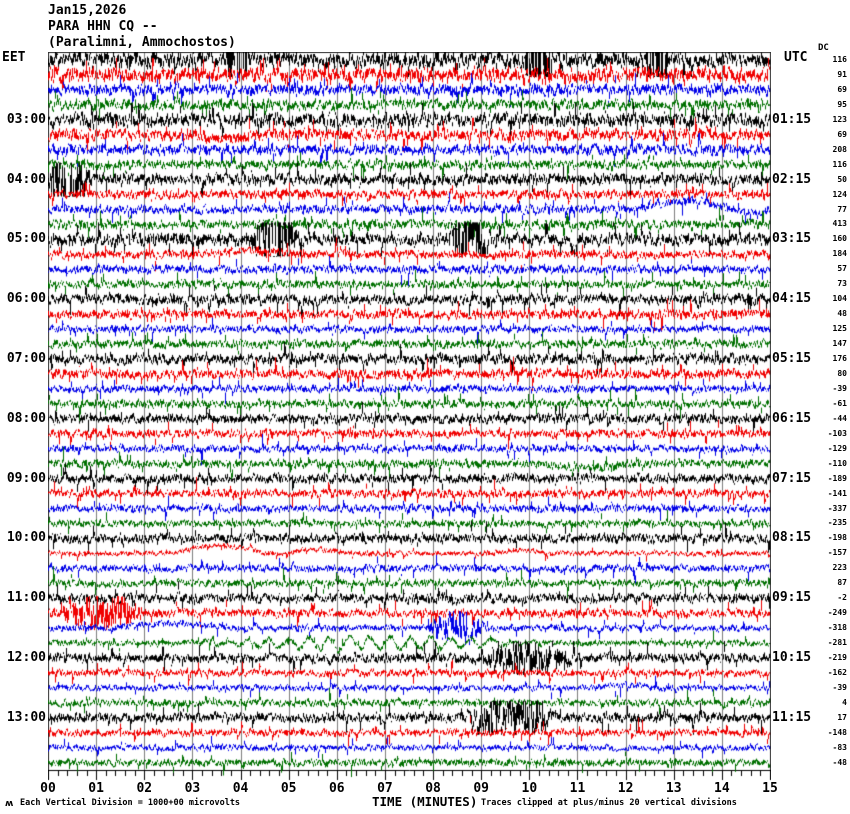 The height and width of the screenshot is (814, 850). Describe the element at coordinates (792, 119) in the screenshot. I see `utc-hour-label: 01:15` at that location.